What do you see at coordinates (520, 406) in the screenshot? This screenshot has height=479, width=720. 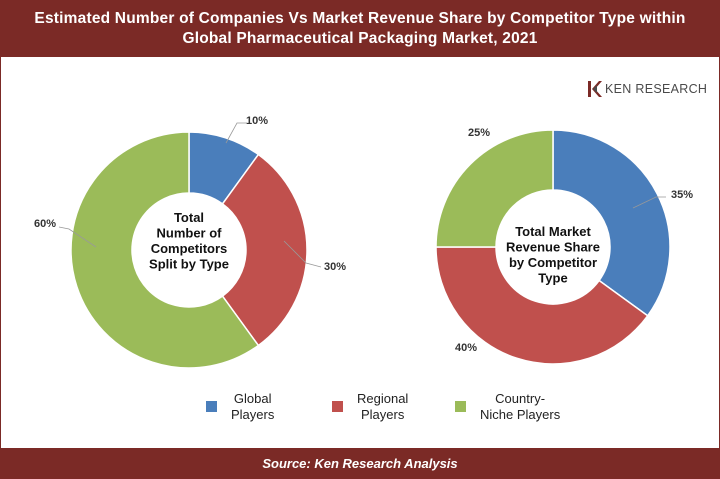 I see `legend-label: Country- Niche Players` at bounding box center [520, 406].